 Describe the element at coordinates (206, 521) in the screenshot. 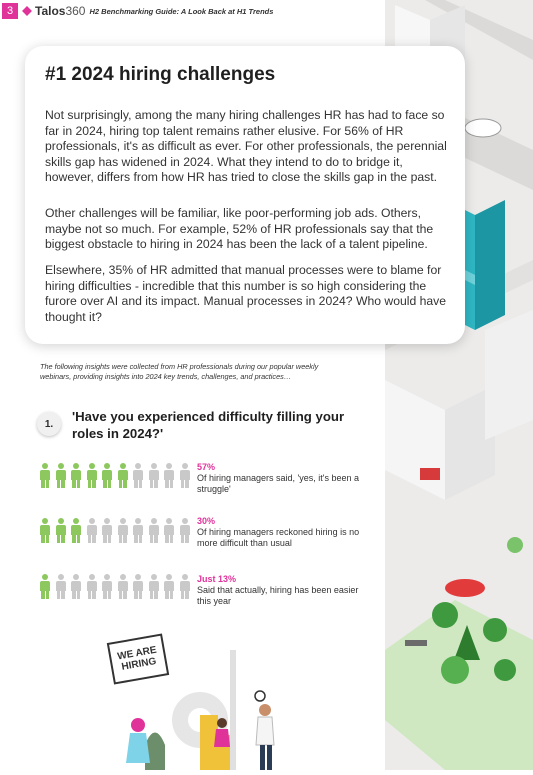

I see `stat-2-pct: 30%` at that location.